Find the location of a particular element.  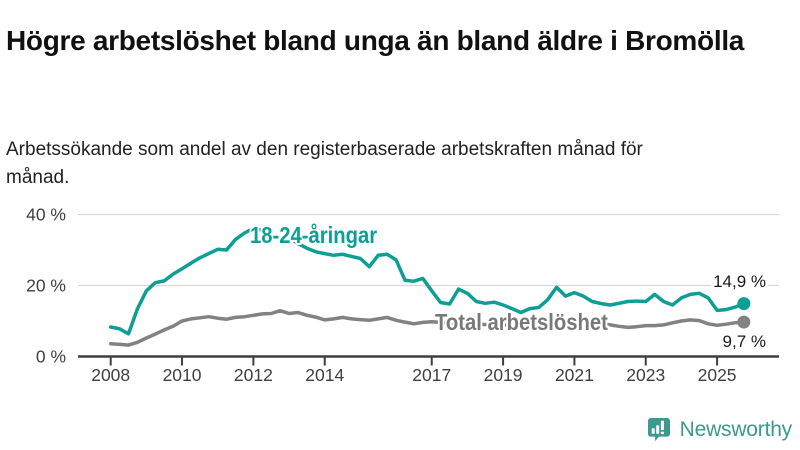

series-label-total: Total arbetslöshet is located at coordinates (521, 322).